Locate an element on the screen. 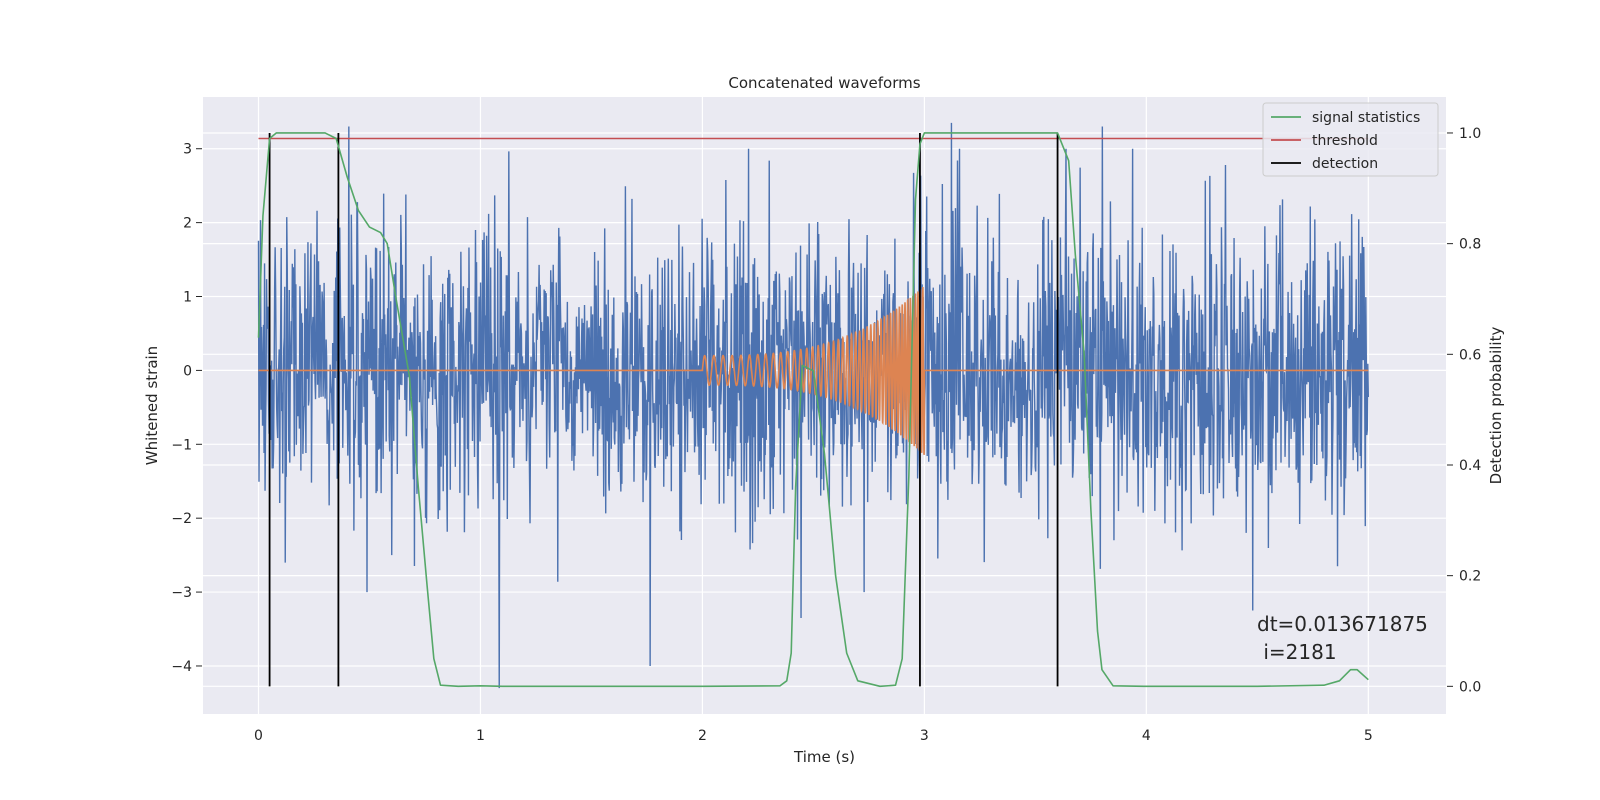 The image size is (1600, 800). legend-box is located at coordinates (1350, 139).